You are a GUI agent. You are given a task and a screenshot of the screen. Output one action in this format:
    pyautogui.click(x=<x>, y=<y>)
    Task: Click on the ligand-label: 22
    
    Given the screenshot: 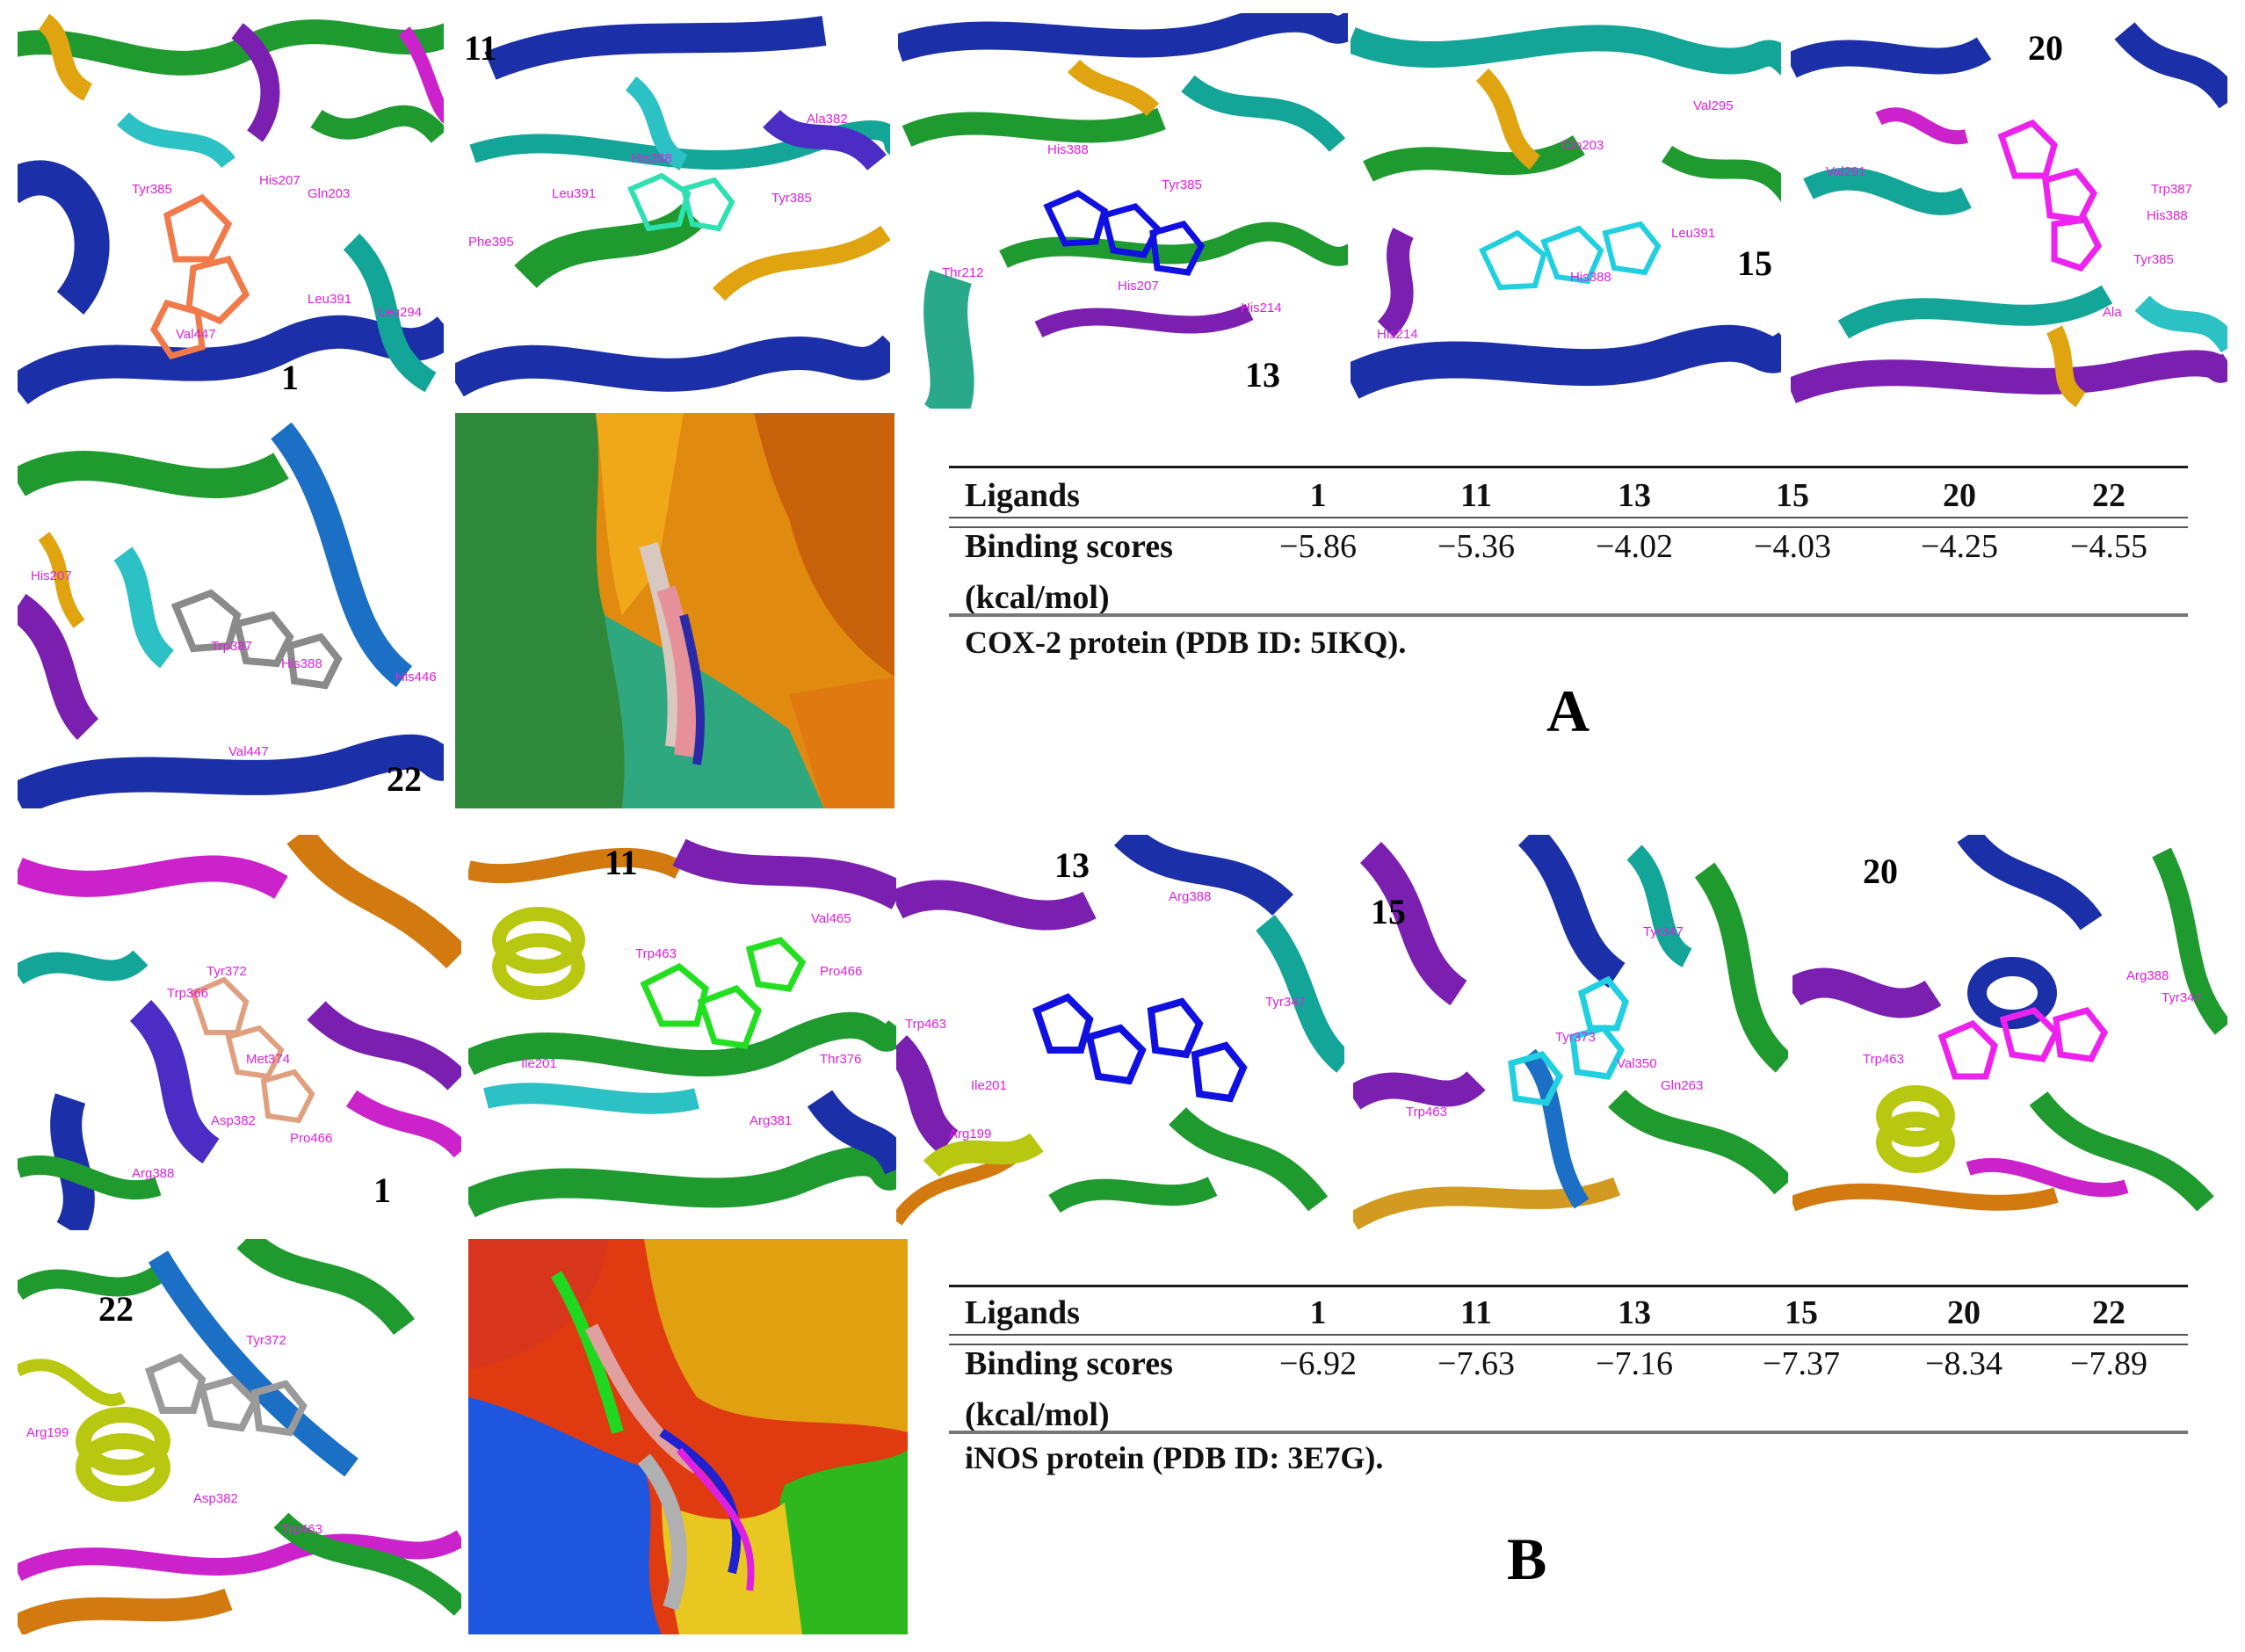 What is the action you would take?
    pyautogui.click(x=116, y=1309)
    